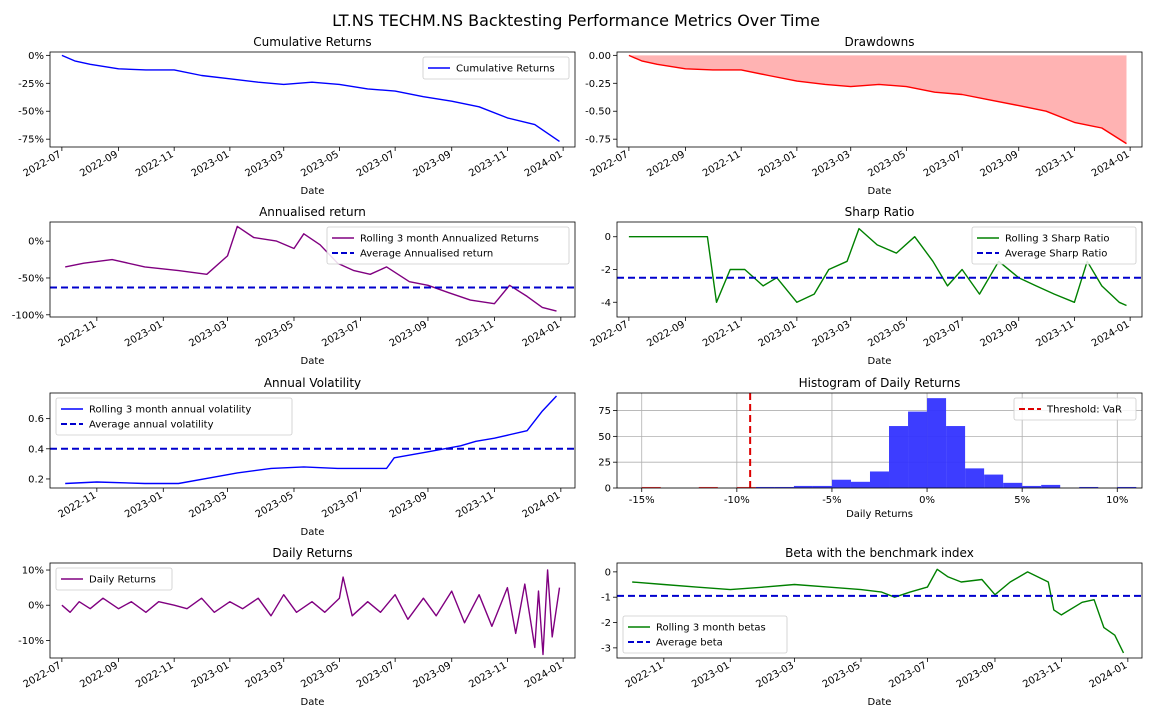 The image size is (1152, 720). What do you see at coordinates (312, 553) in the screenshot?
I see `subplot-title: Daily Returns` at bounding box center [312, 553].